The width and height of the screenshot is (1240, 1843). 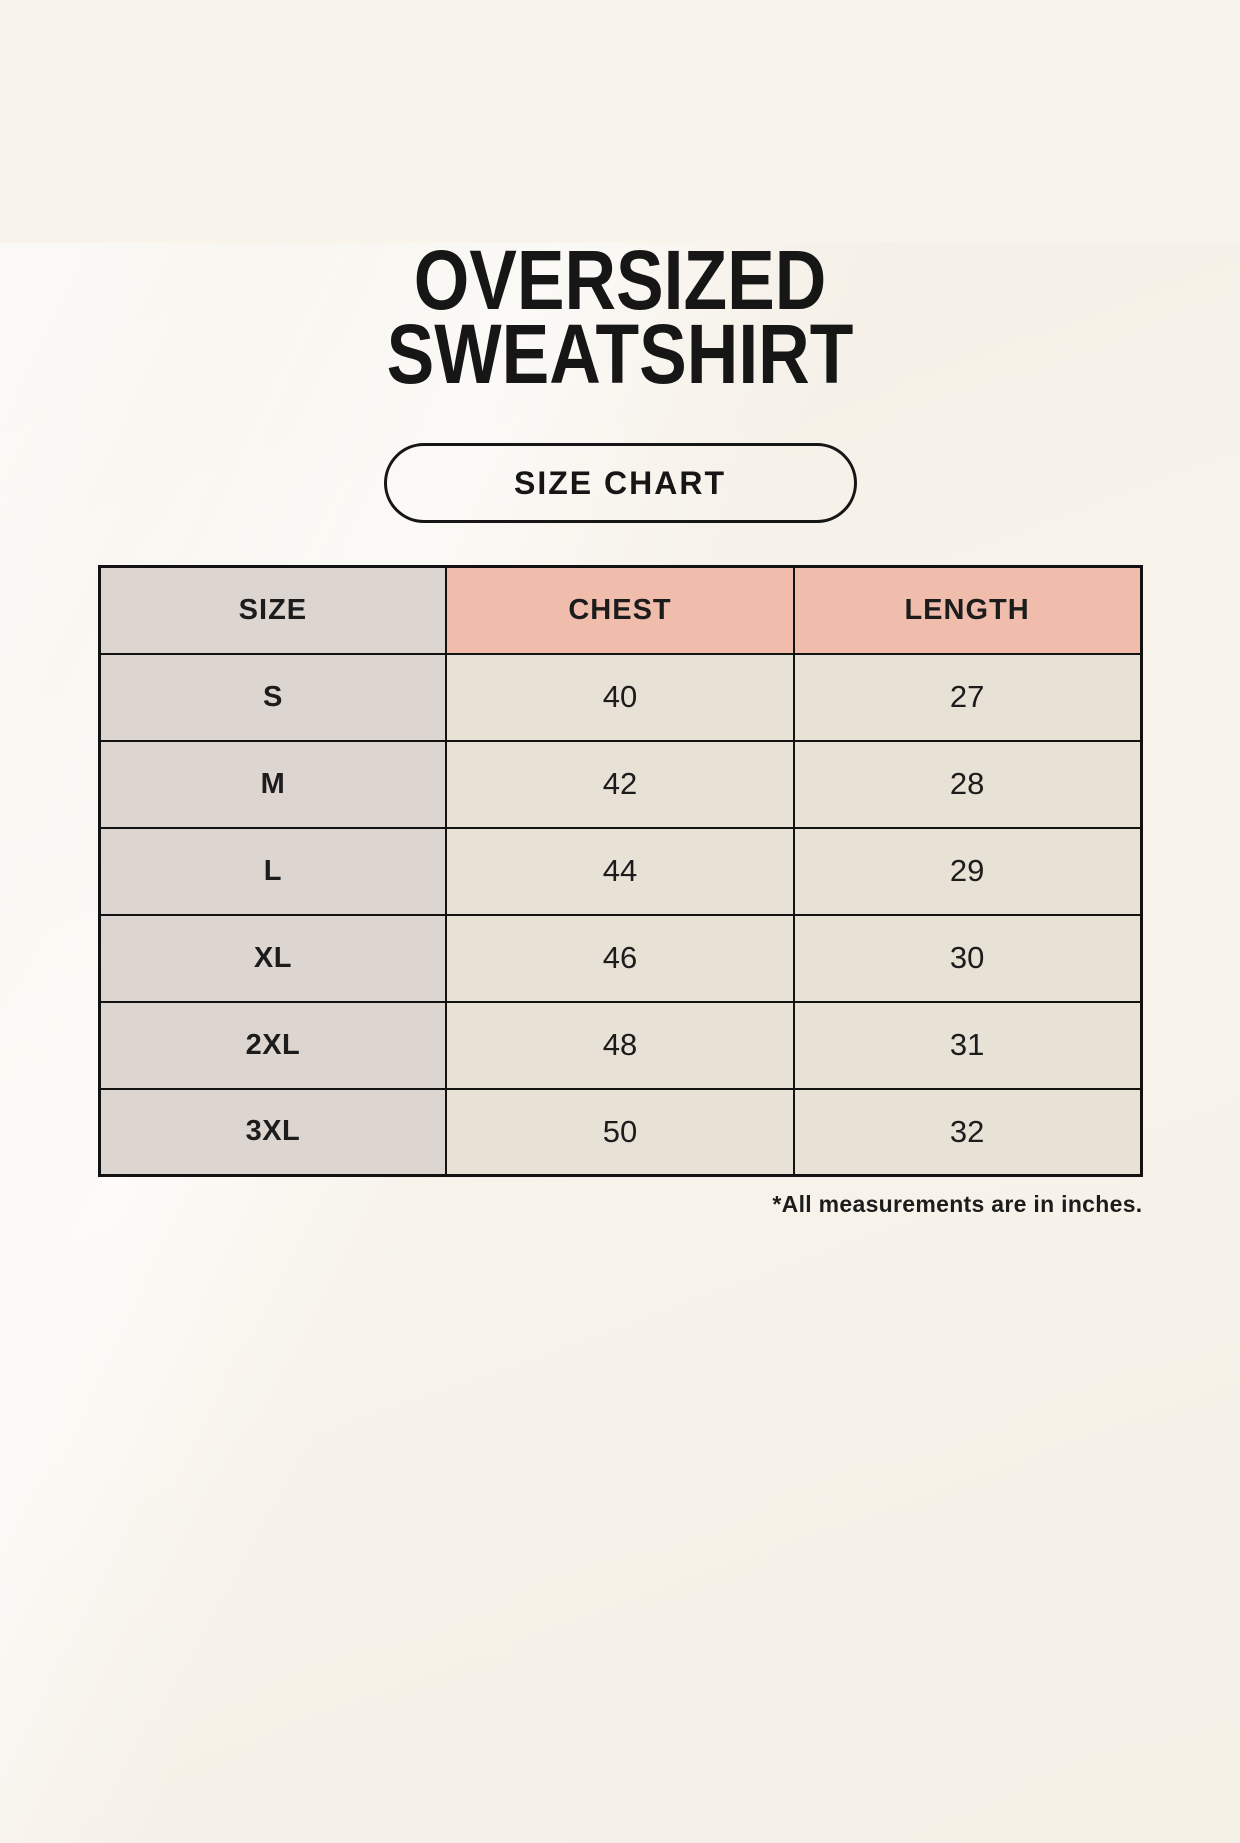 I want to click on table-header-row: SIZE CHEST LENGTH, so click(x=620, y=610).